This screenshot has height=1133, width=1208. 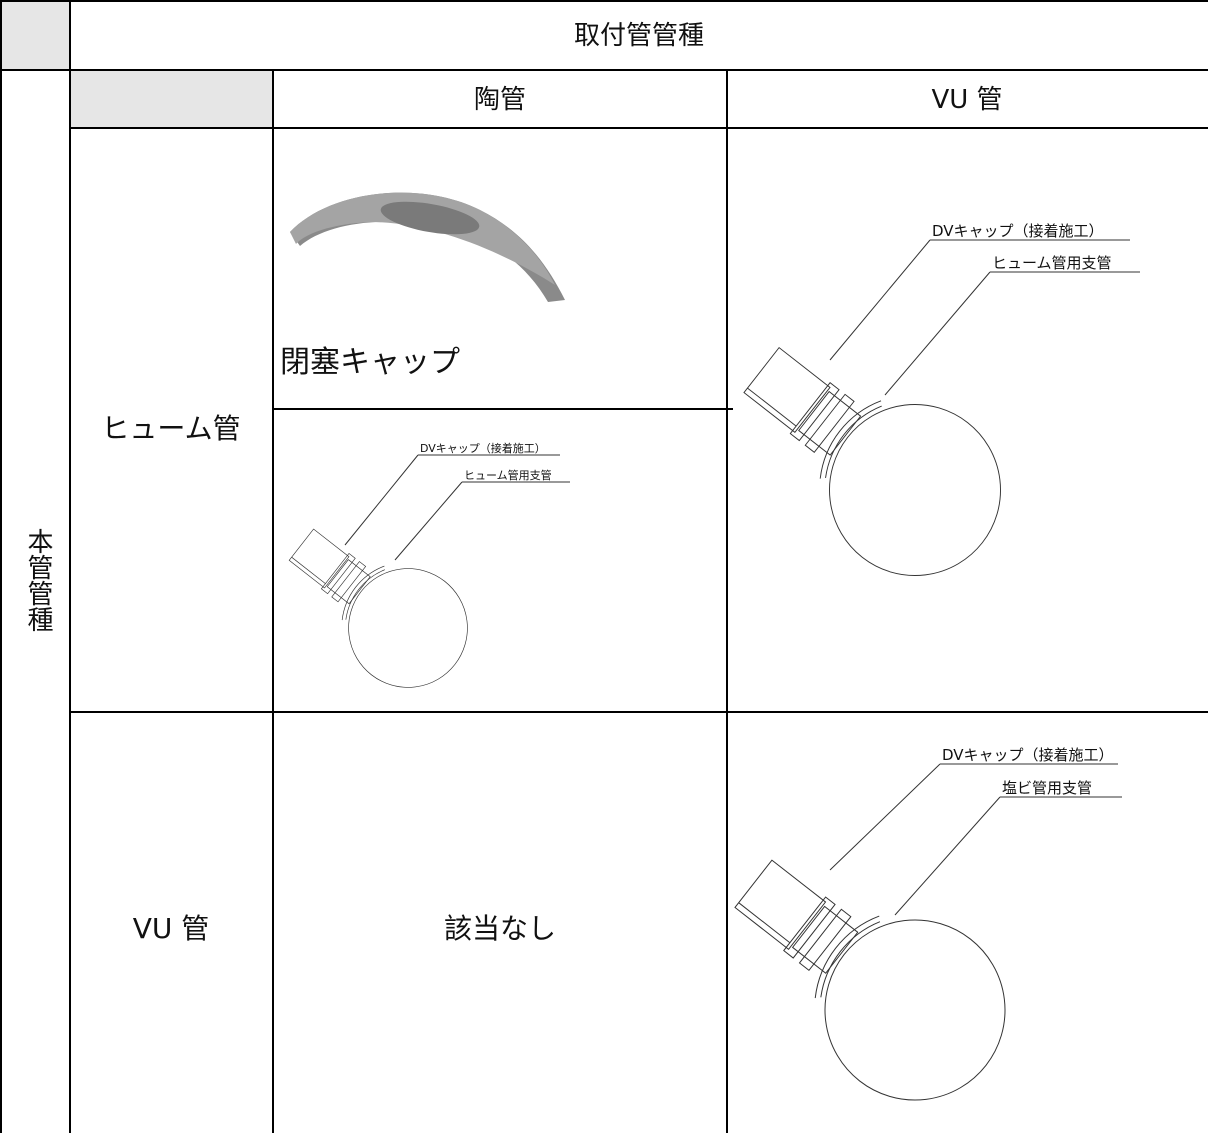 I want to click on caption: 閉塞キャップ, so click(x=370, y=362).